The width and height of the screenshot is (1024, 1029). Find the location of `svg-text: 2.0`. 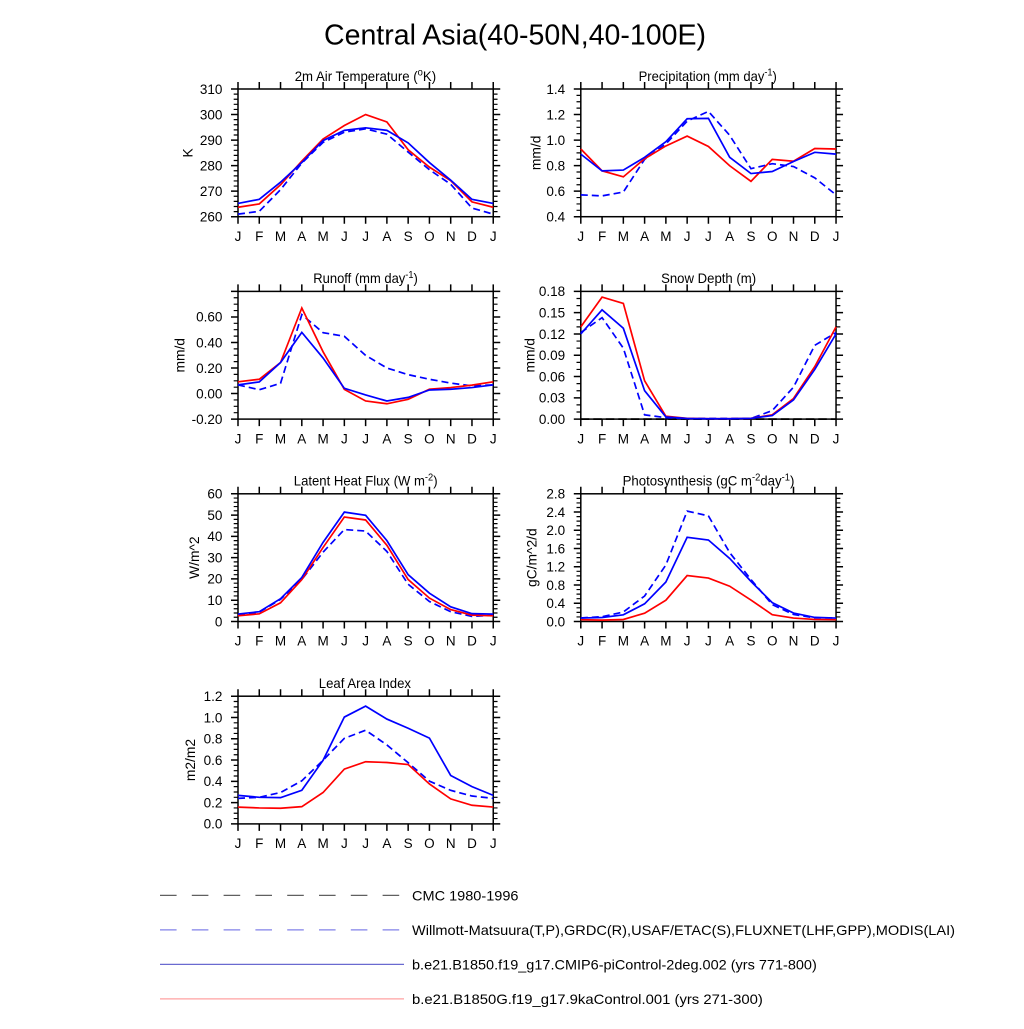

svg-text: 2.0 is located at coordinates (555, 530).